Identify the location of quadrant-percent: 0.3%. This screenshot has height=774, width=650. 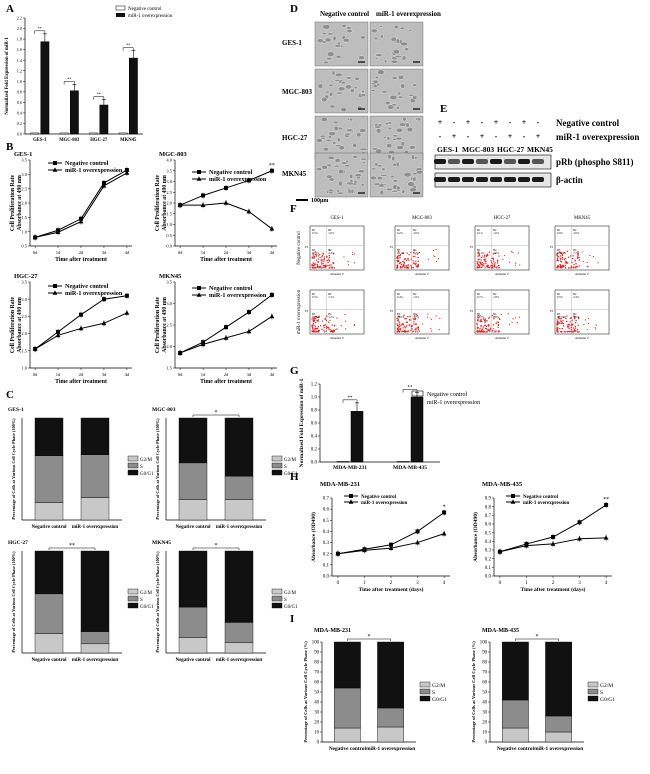
(315, 297).